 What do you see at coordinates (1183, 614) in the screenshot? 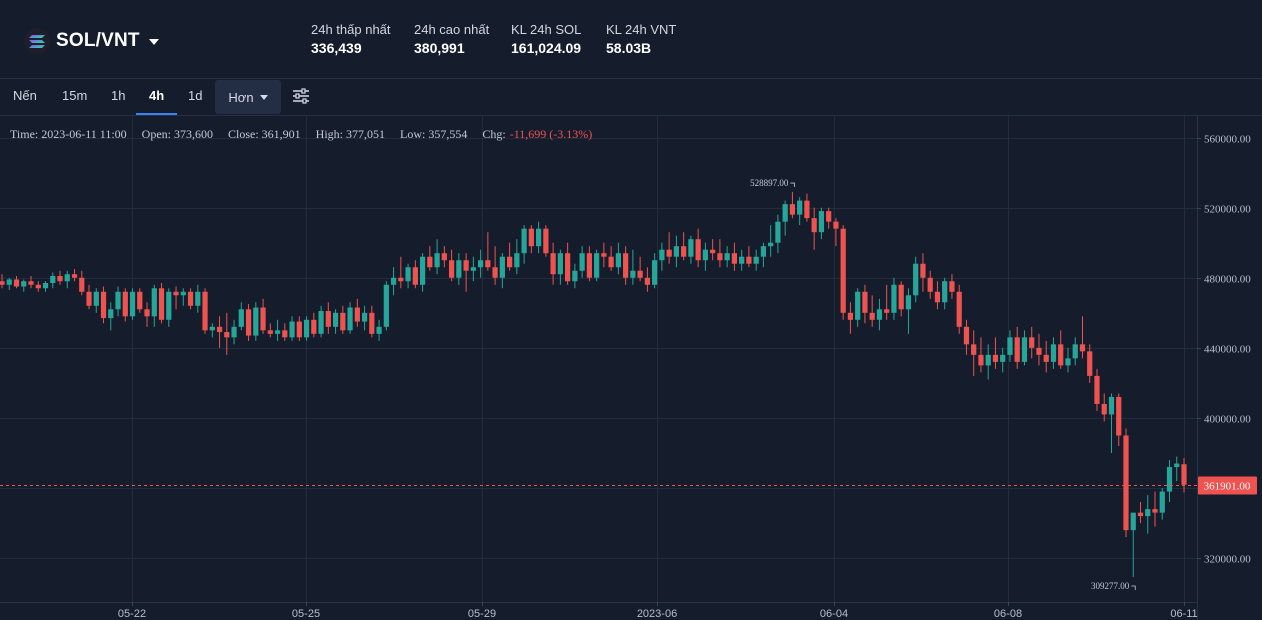
I see `x-tick-label: 06-11` at bounding box center [1183, 614].